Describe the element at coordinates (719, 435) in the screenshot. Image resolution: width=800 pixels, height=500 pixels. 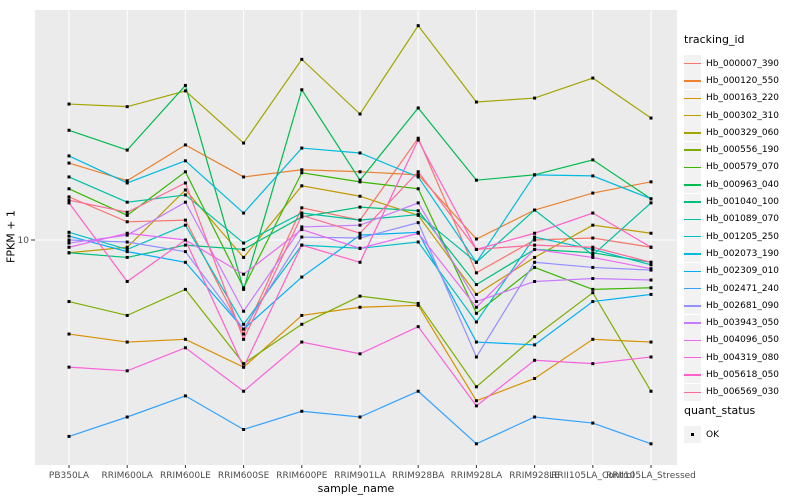
I see `legend-item: OK` at that location.